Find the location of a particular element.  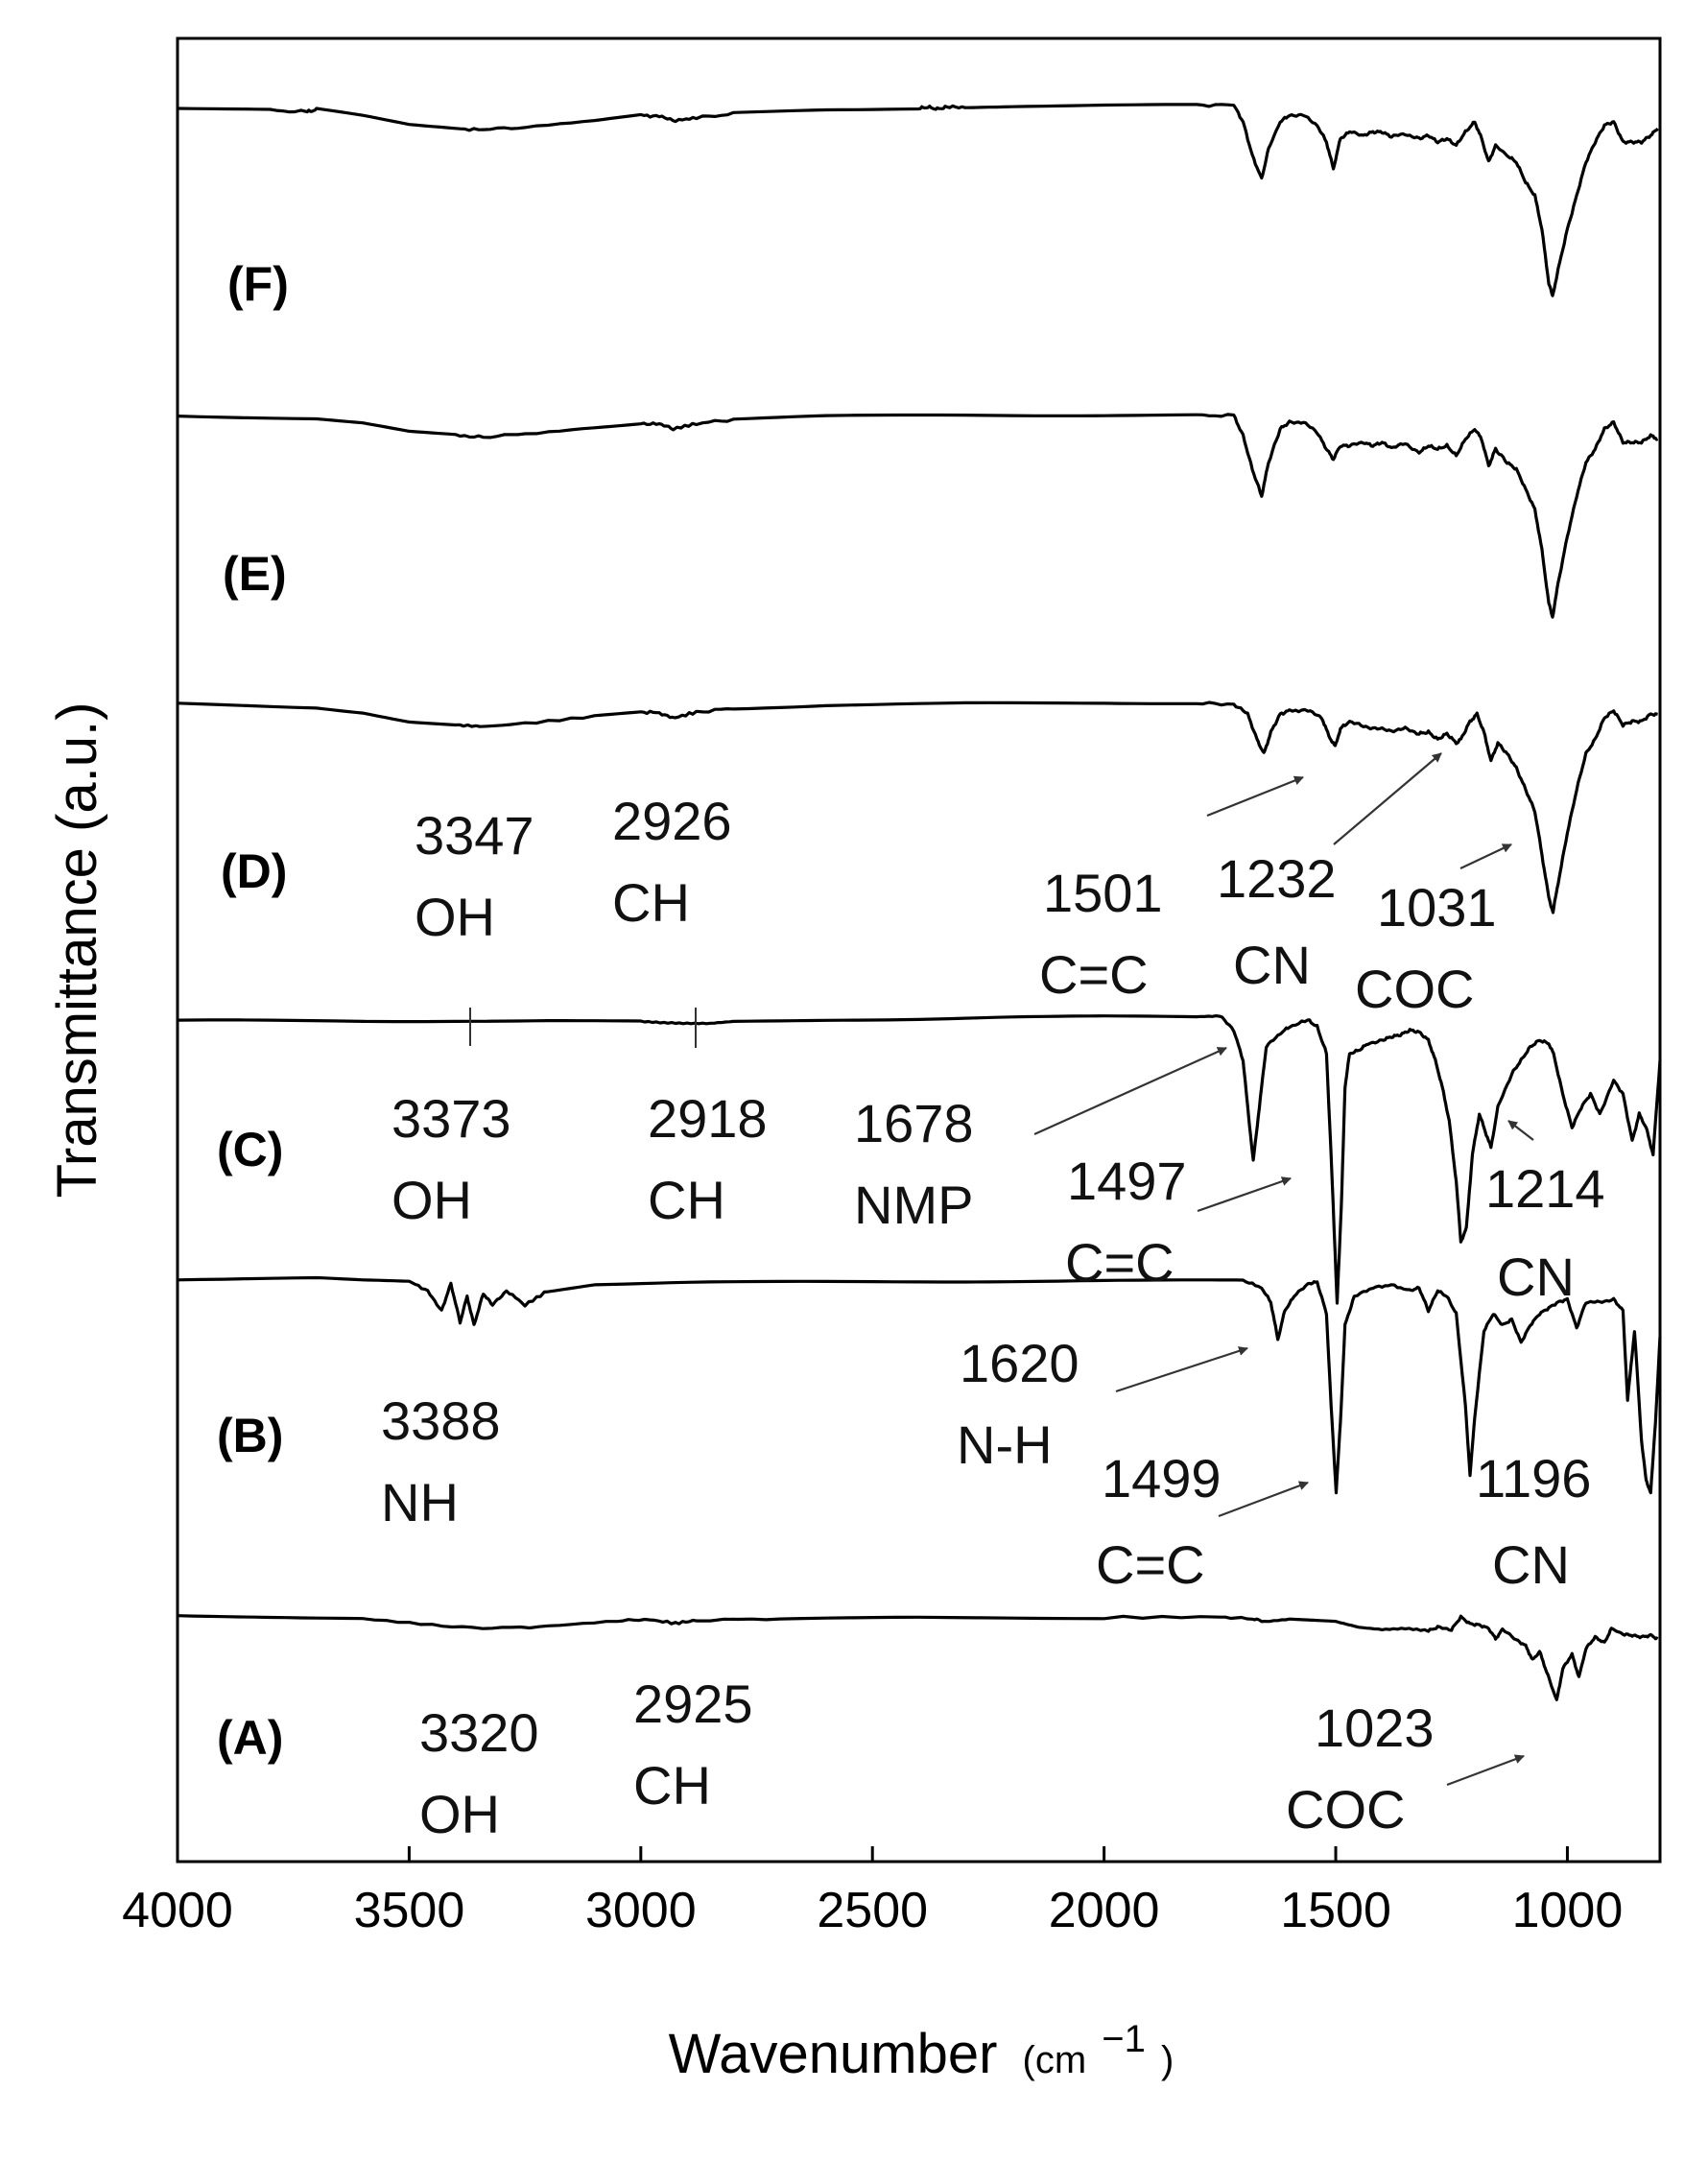

x-tick-label-3500: 3500 is located at coordinates (409, 1911).